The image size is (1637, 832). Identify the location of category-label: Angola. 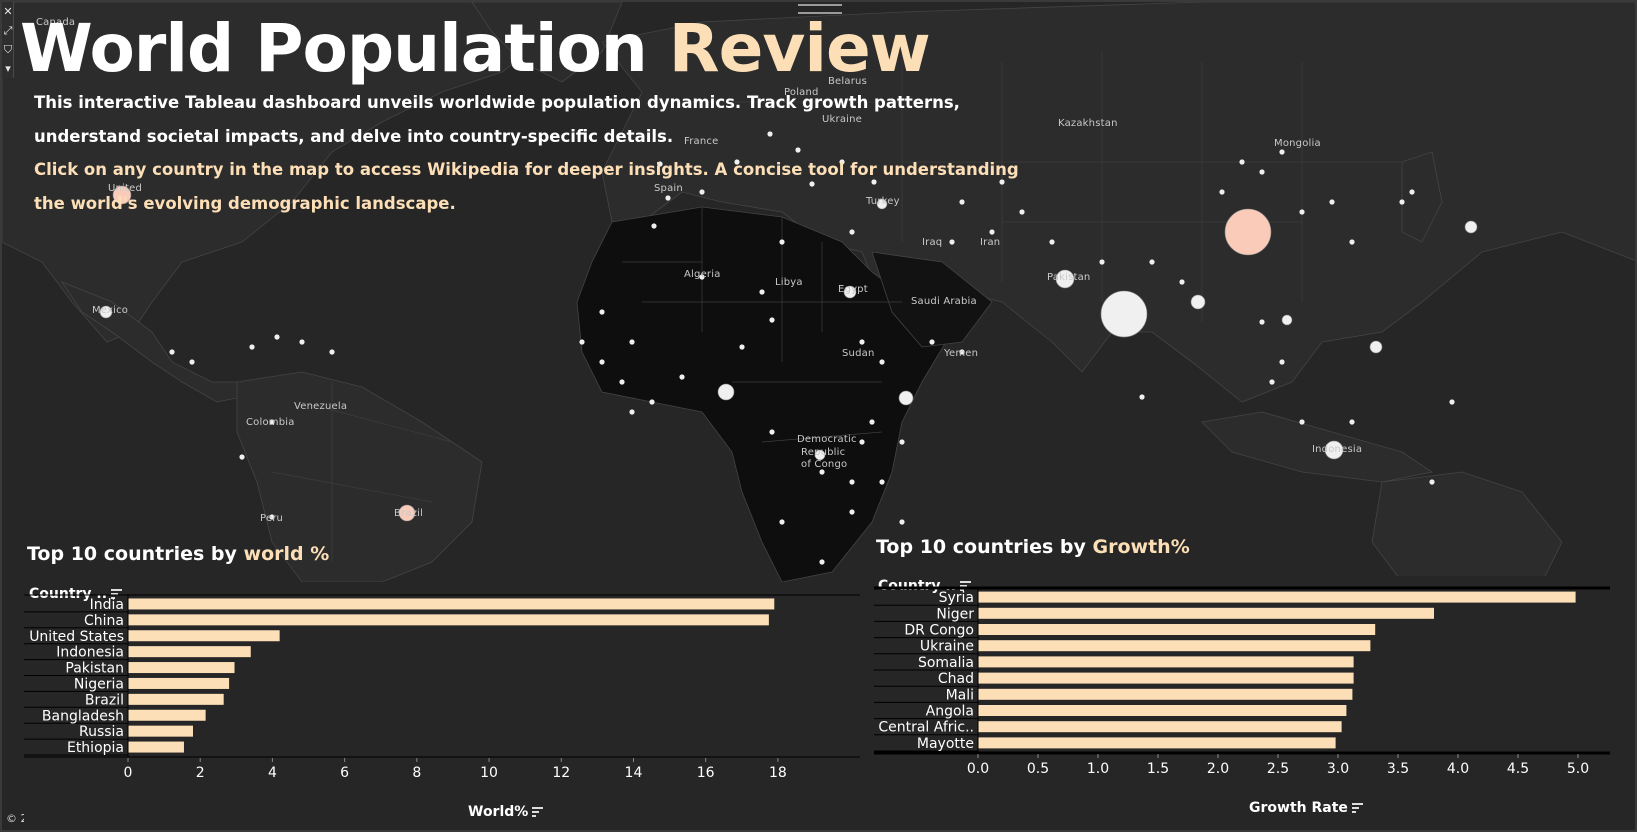
(950, 712).